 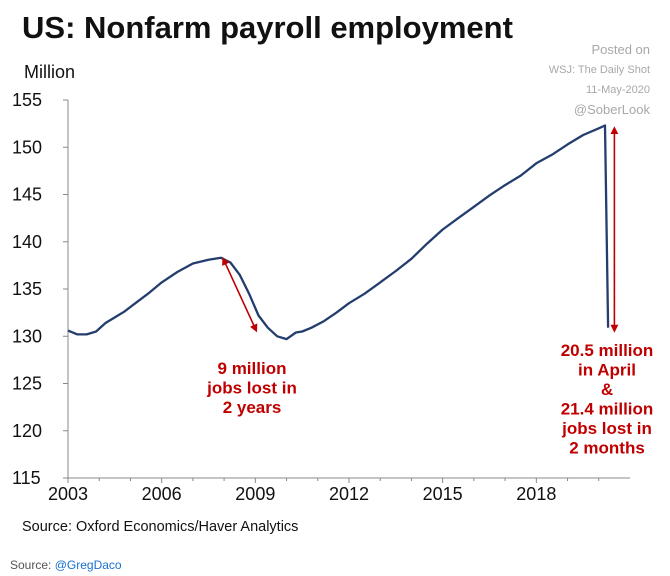 What do you see at coordinates (607, 370) in the screenshot?
I see `annotation-covid-2020-text: in April` at bounding box center [607, 370].